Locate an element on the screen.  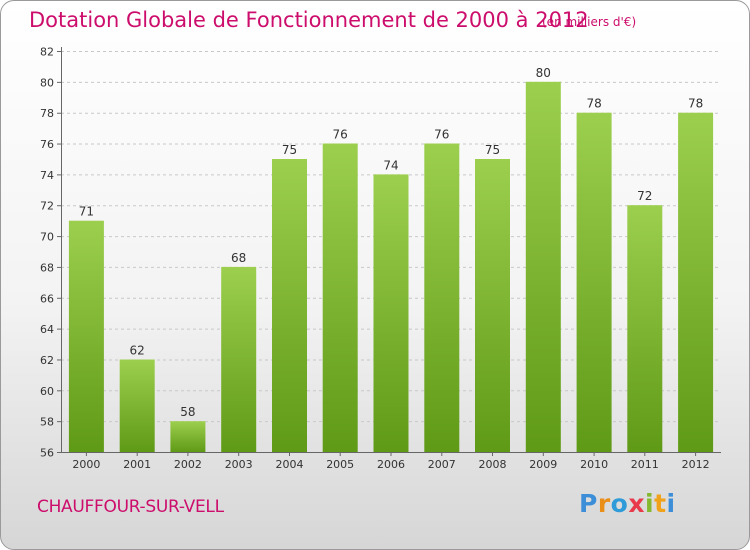
y-tick-label: 76 is located at coordinates (47, 144).